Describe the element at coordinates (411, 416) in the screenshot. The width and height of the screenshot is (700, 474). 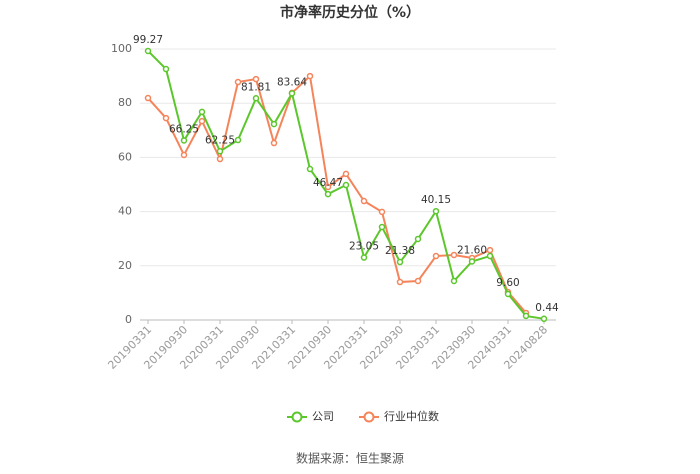
I see `legend-label: 行业中位数` at that location.